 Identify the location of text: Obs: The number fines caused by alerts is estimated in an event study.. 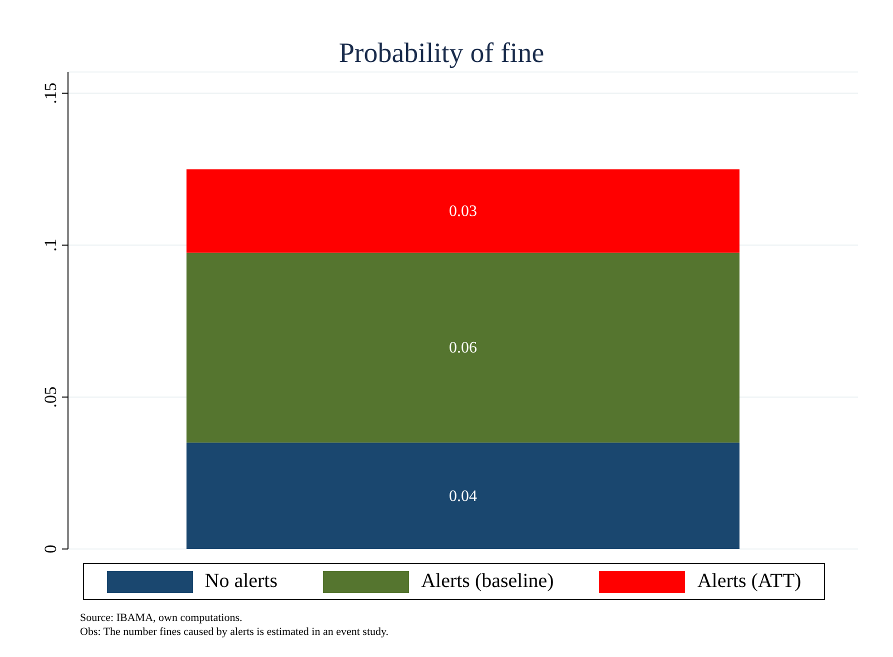
(234, 632).